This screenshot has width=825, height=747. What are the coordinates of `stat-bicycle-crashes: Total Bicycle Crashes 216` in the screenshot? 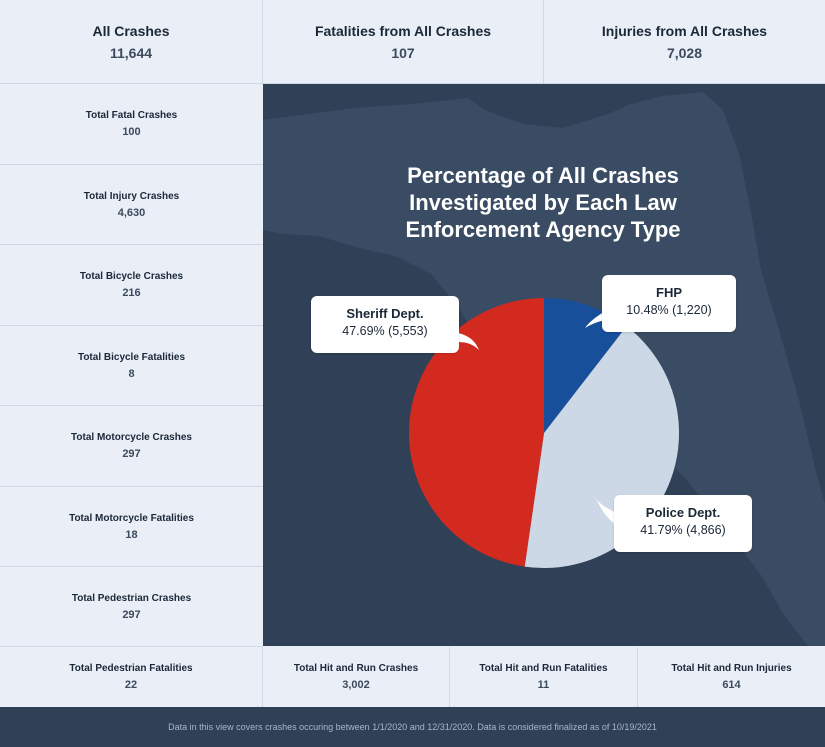 It's located at (131, 285).